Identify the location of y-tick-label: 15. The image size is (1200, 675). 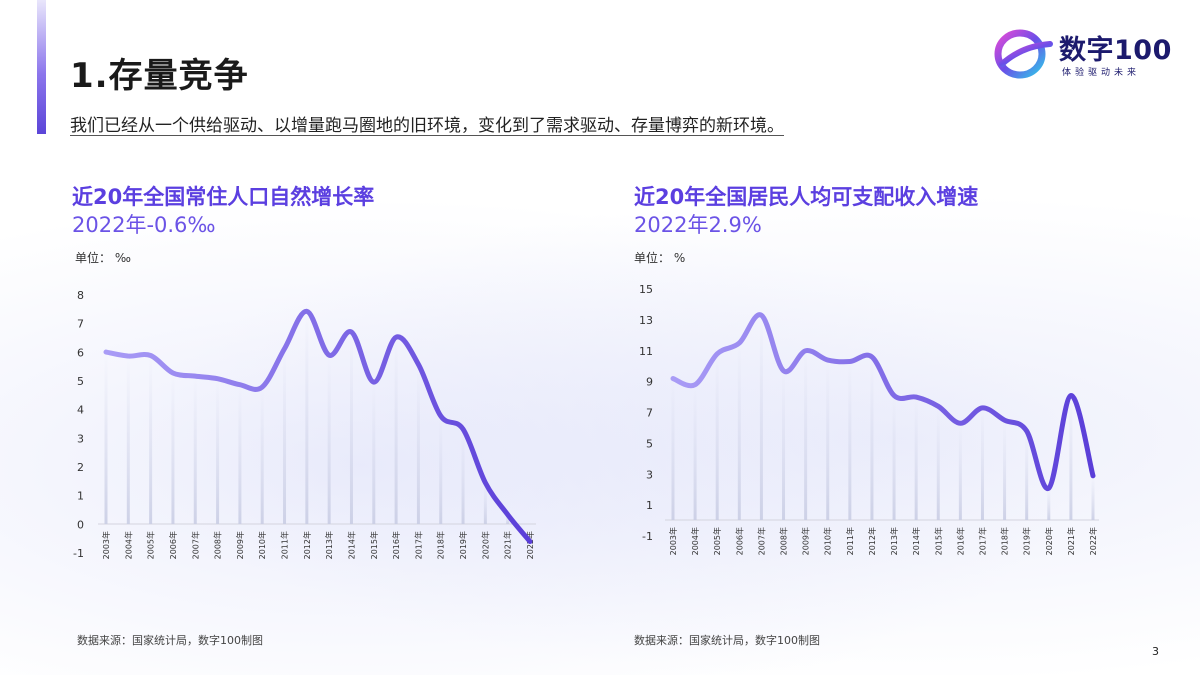
(646, 289).